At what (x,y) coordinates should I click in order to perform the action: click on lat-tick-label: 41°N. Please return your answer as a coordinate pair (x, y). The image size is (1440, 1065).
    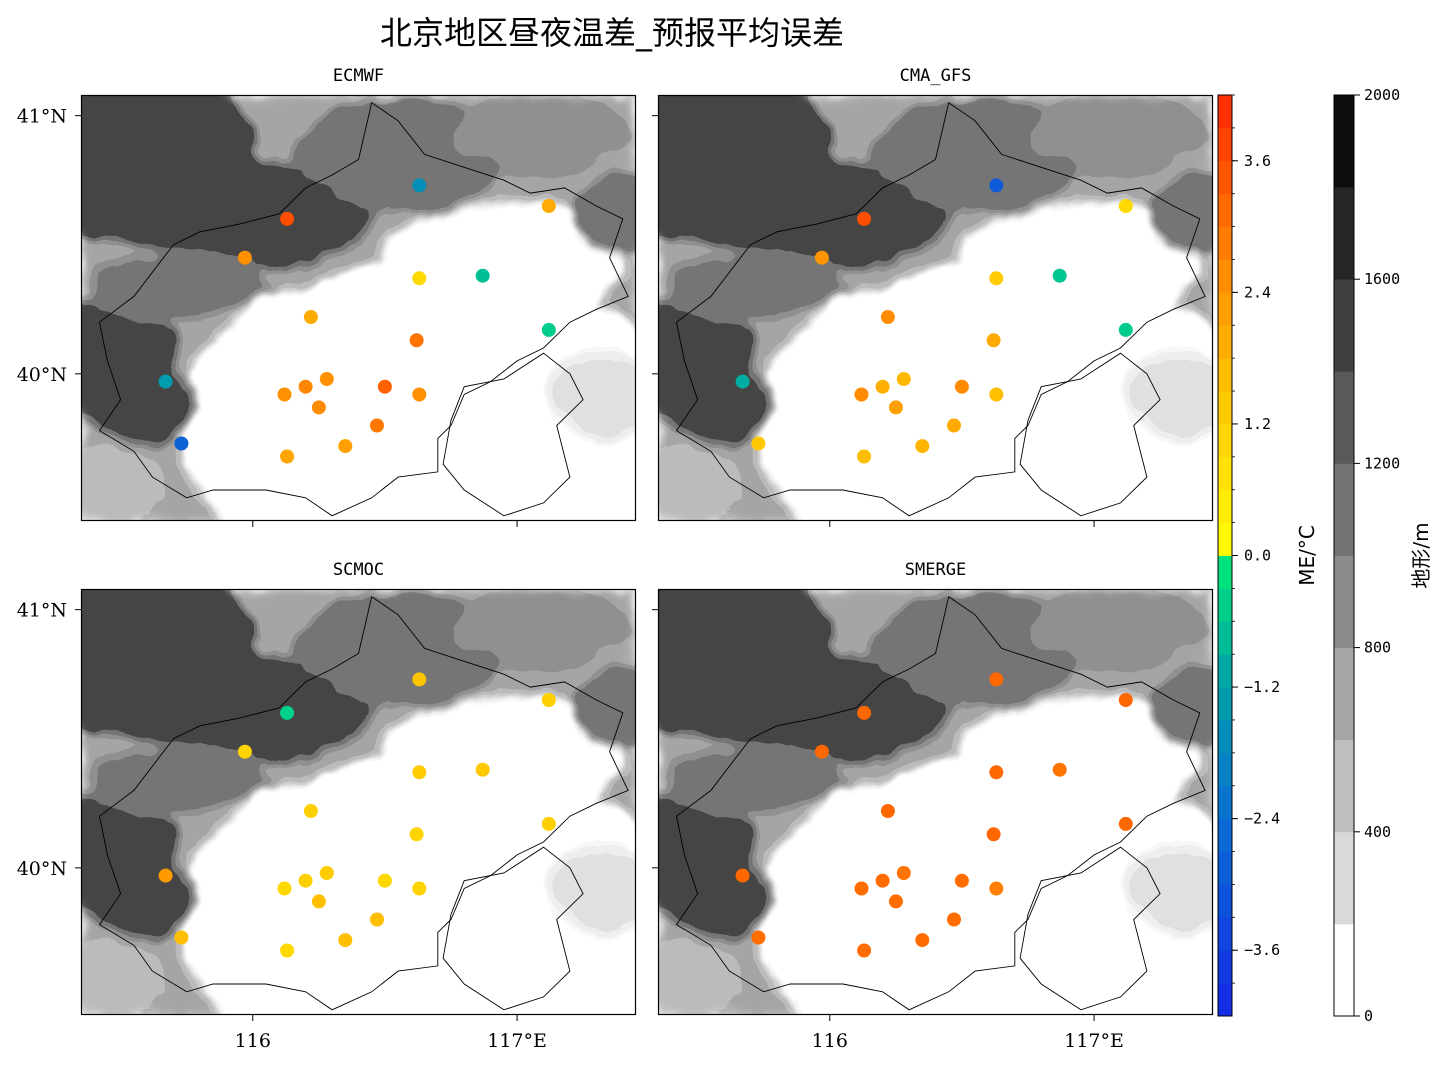
    Looking at the image, I should click on (42, 117).